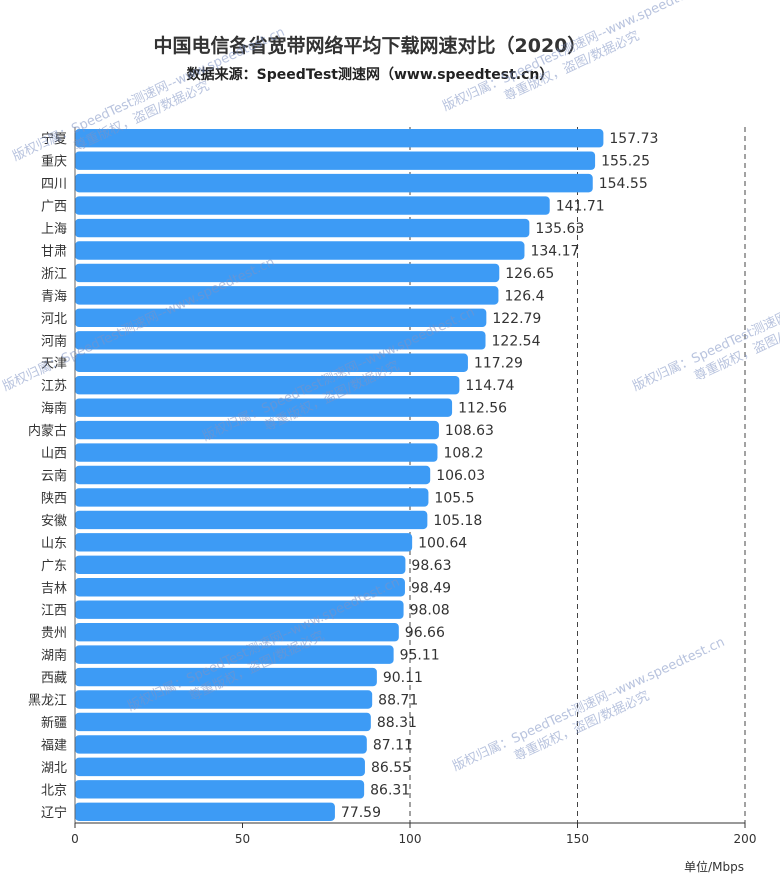  What do you see at coordinates (410, 839) in the screenshot?
I see `x-tick-label: 100` at bounding box center [410, 839].